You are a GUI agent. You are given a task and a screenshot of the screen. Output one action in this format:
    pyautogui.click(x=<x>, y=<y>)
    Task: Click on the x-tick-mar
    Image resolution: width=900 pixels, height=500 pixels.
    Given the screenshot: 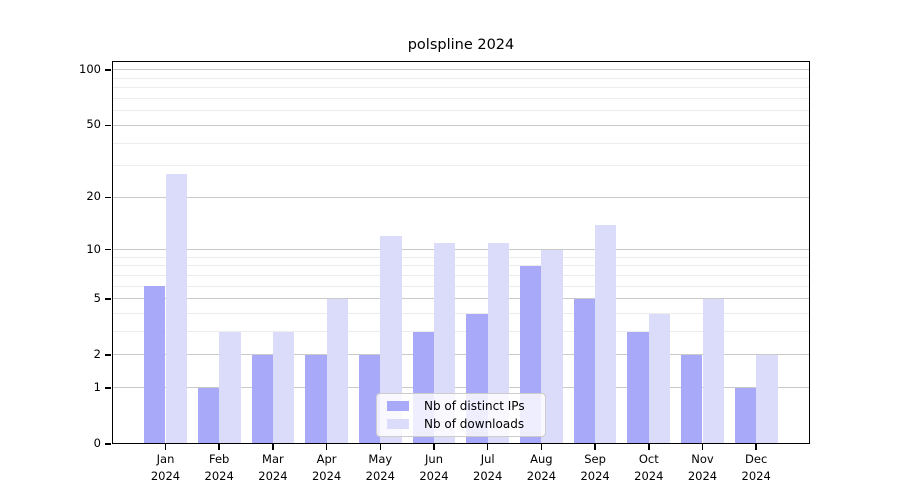 What is the action you would take?
    pyautogui.click(x=273, y=447)
    